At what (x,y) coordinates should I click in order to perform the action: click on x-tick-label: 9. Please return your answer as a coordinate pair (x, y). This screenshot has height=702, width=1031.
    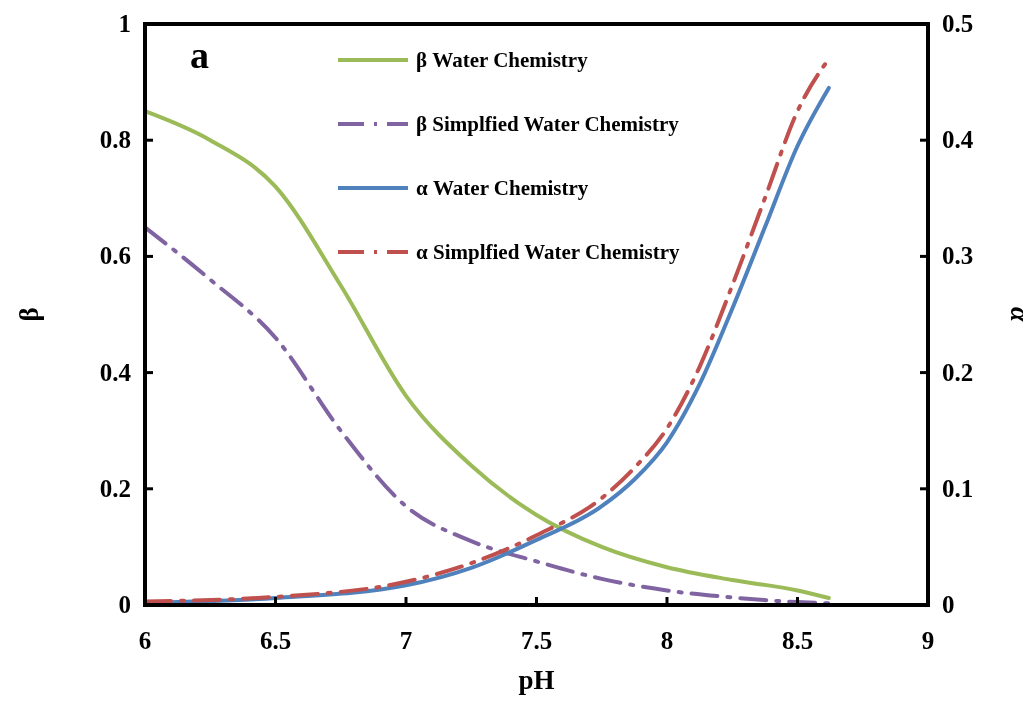
    Looking at the image, I should click on (928, 640).